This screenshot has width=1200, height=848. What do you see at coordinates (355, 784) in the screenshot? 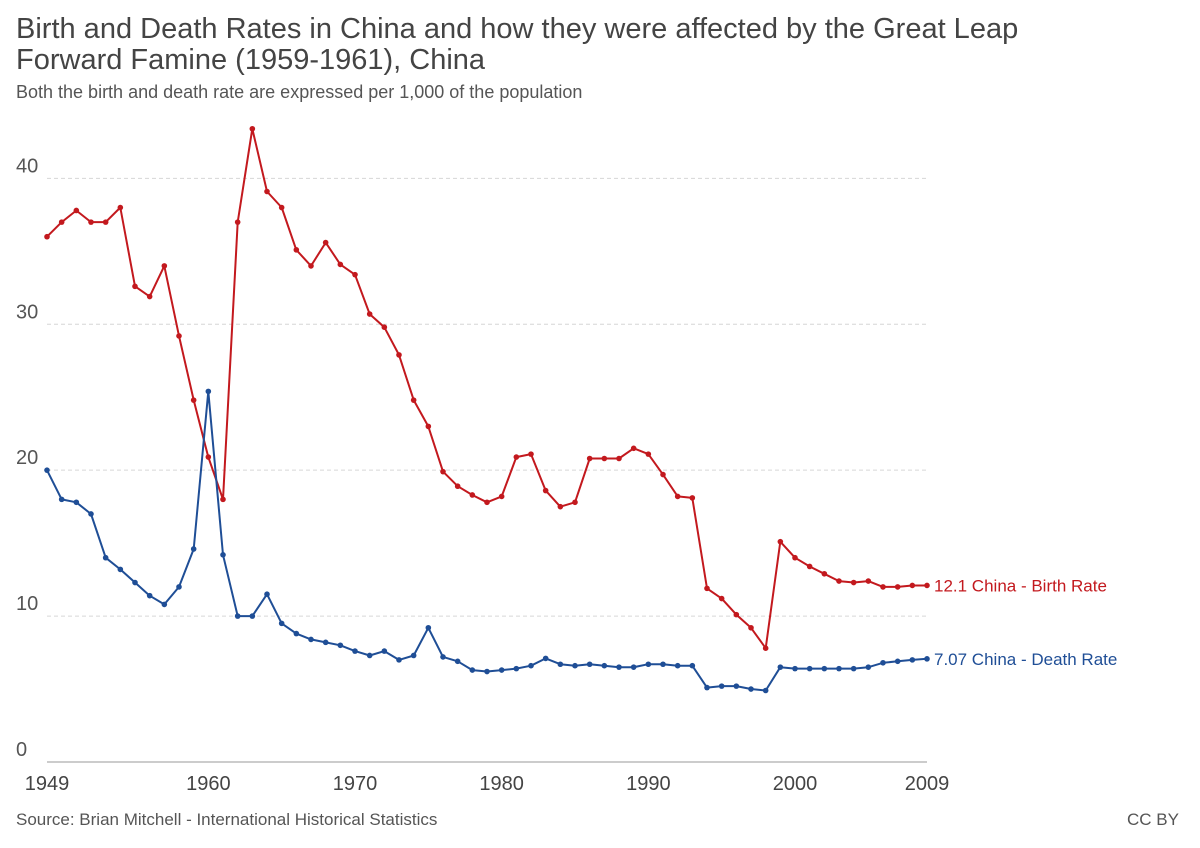
I see `x-tick-label: 1970` at bounding box center [355, 784].